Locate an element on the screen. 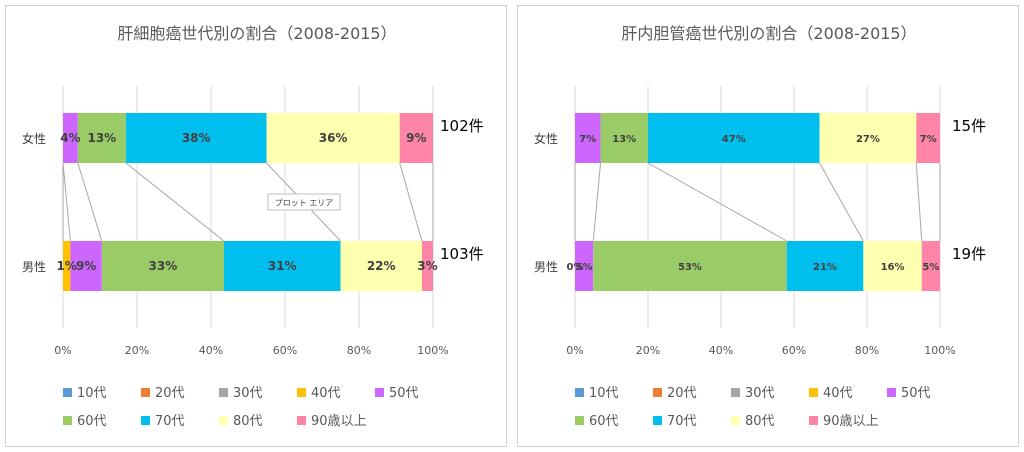 This screenshot has height=452, width=1024. x-tick-label: 0% is located at coordinates (574, 350).